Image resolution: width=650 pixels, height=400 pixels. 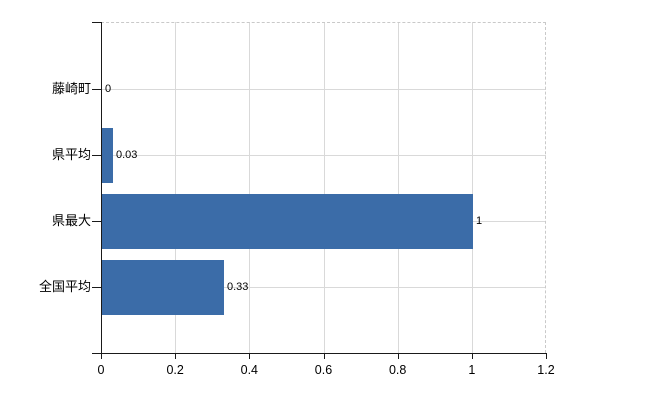 I want to click on x-axis-line, so click(x=319, y=353).